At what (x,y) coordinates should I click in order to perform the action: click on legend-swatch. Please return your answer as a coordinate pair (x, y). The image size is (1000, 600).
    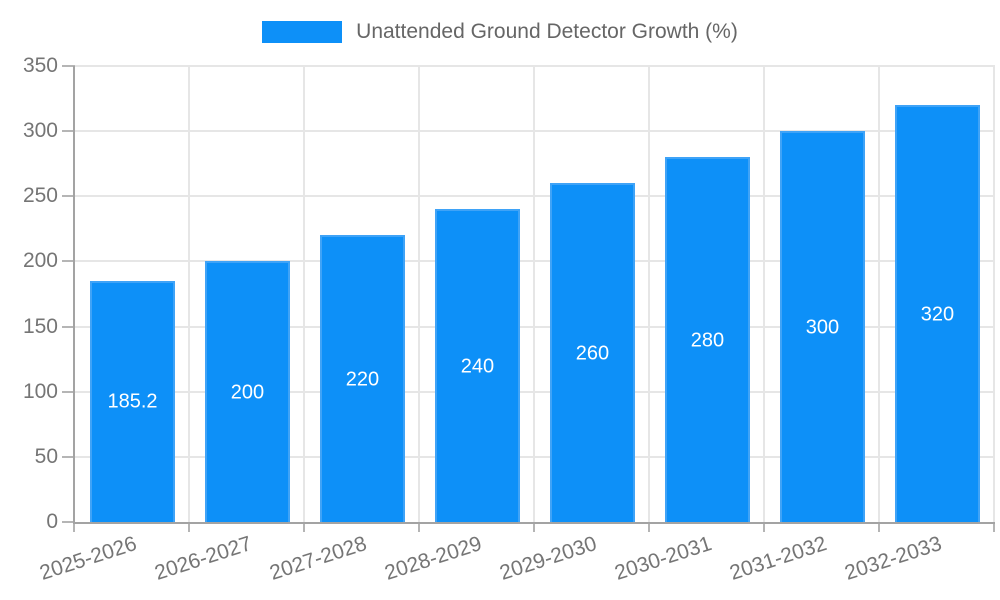
    Looking at the image, I should click on (302, 32).